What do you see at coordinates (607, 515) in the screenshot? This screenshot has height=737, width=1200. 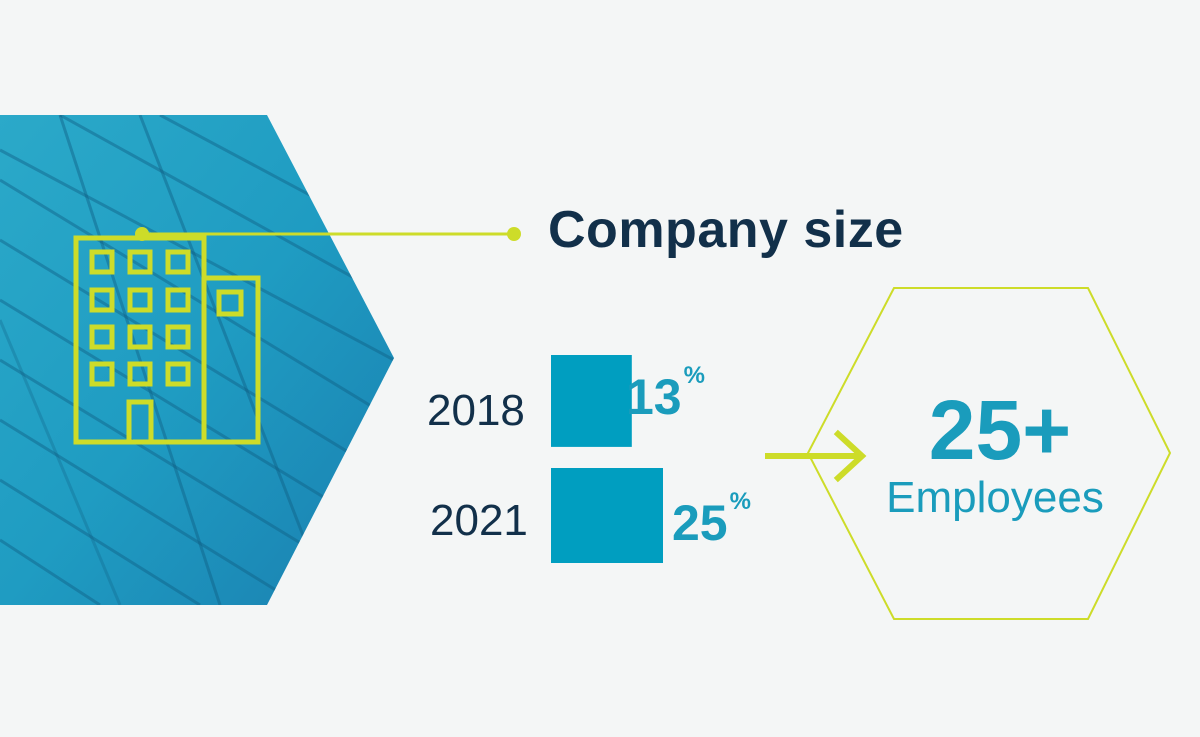 I see `bar-2021` at bounding box center [607, 515].